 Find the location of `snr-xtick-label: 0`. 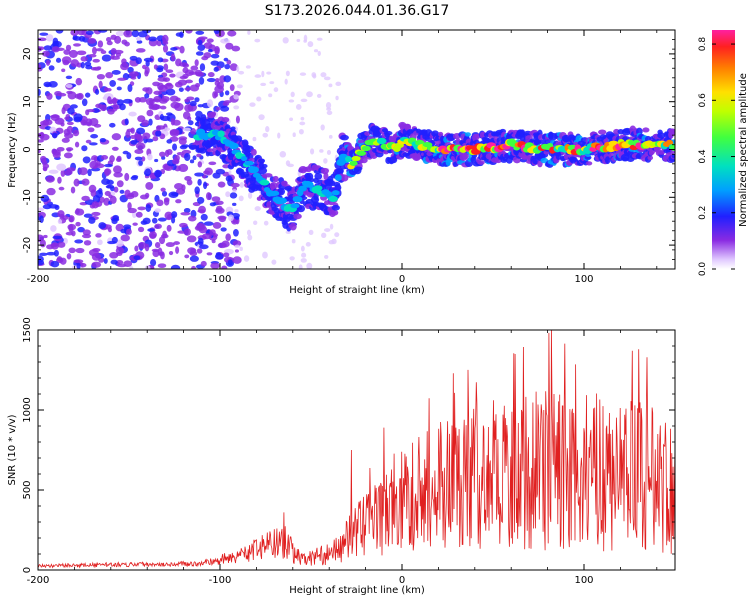

snr-xtick-label: 0 is located at coordinates (402, 580).